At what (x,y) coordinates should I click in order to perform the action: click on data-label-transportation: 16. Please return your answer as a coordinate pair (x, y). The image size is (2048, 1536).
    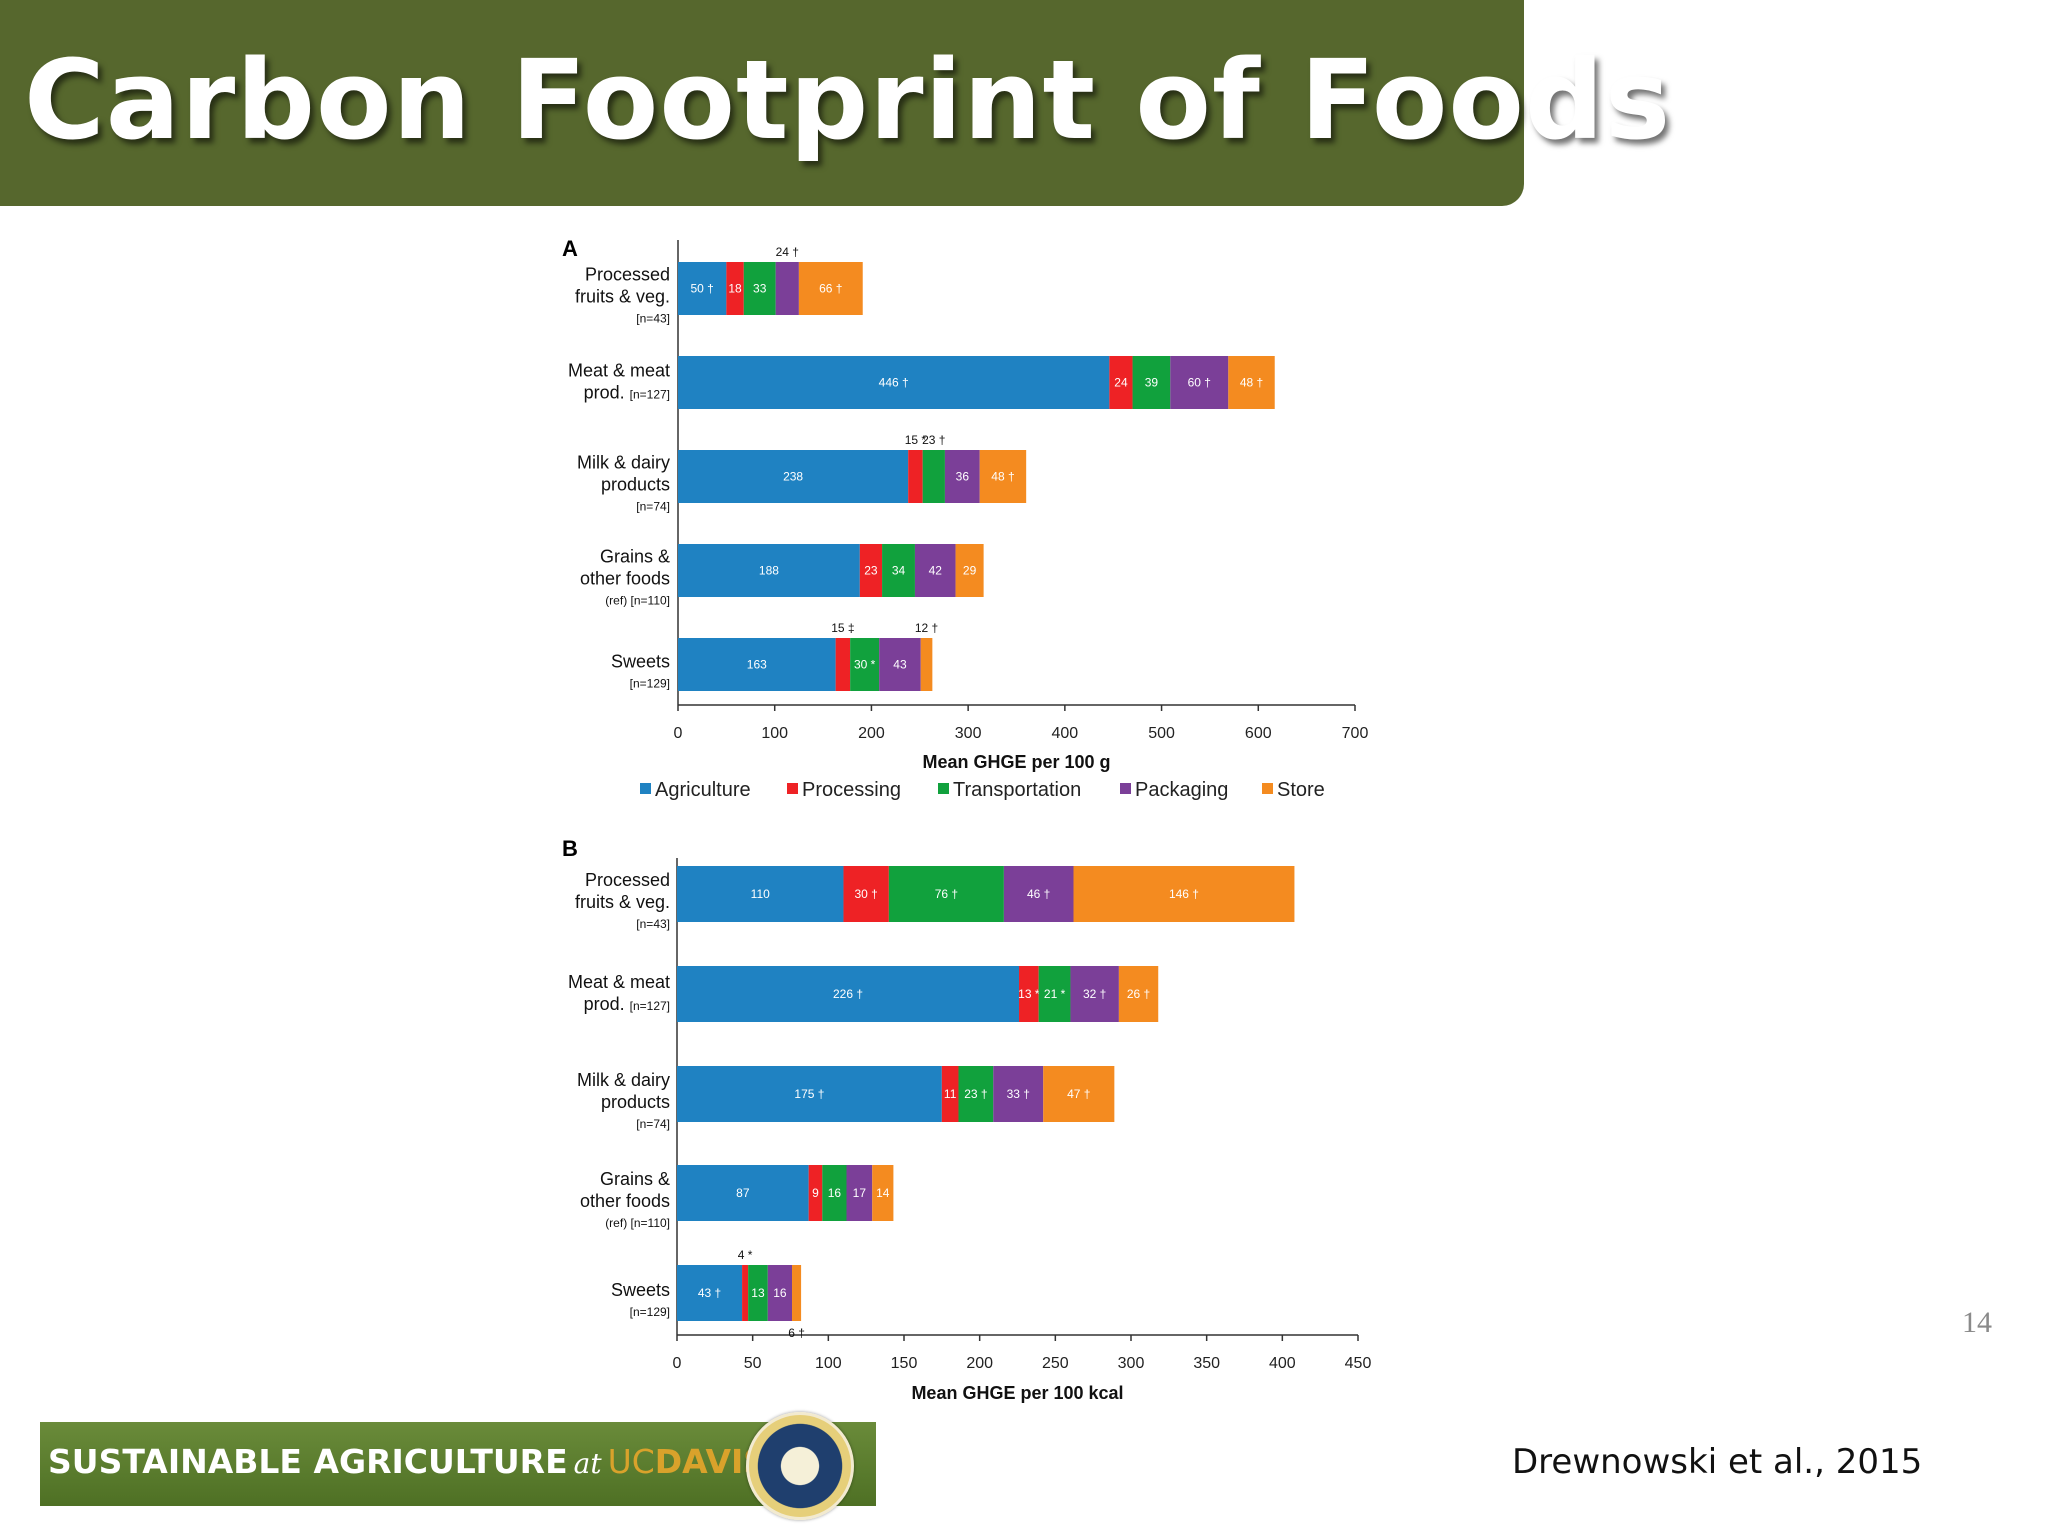
    Looking at the image, I should click on (835, 1193).